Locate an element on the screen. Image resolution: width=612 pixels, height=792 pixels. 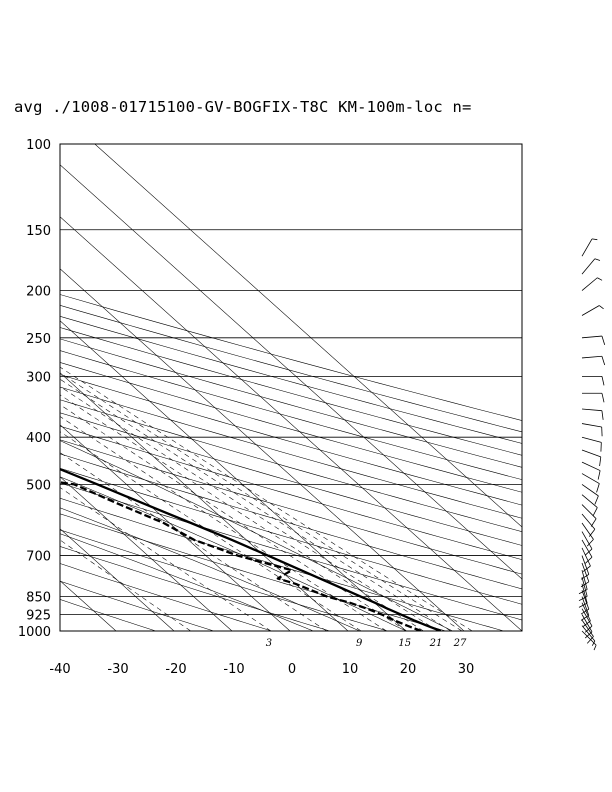
pressure-label-850: 850 is located at coordinates (38, 598).